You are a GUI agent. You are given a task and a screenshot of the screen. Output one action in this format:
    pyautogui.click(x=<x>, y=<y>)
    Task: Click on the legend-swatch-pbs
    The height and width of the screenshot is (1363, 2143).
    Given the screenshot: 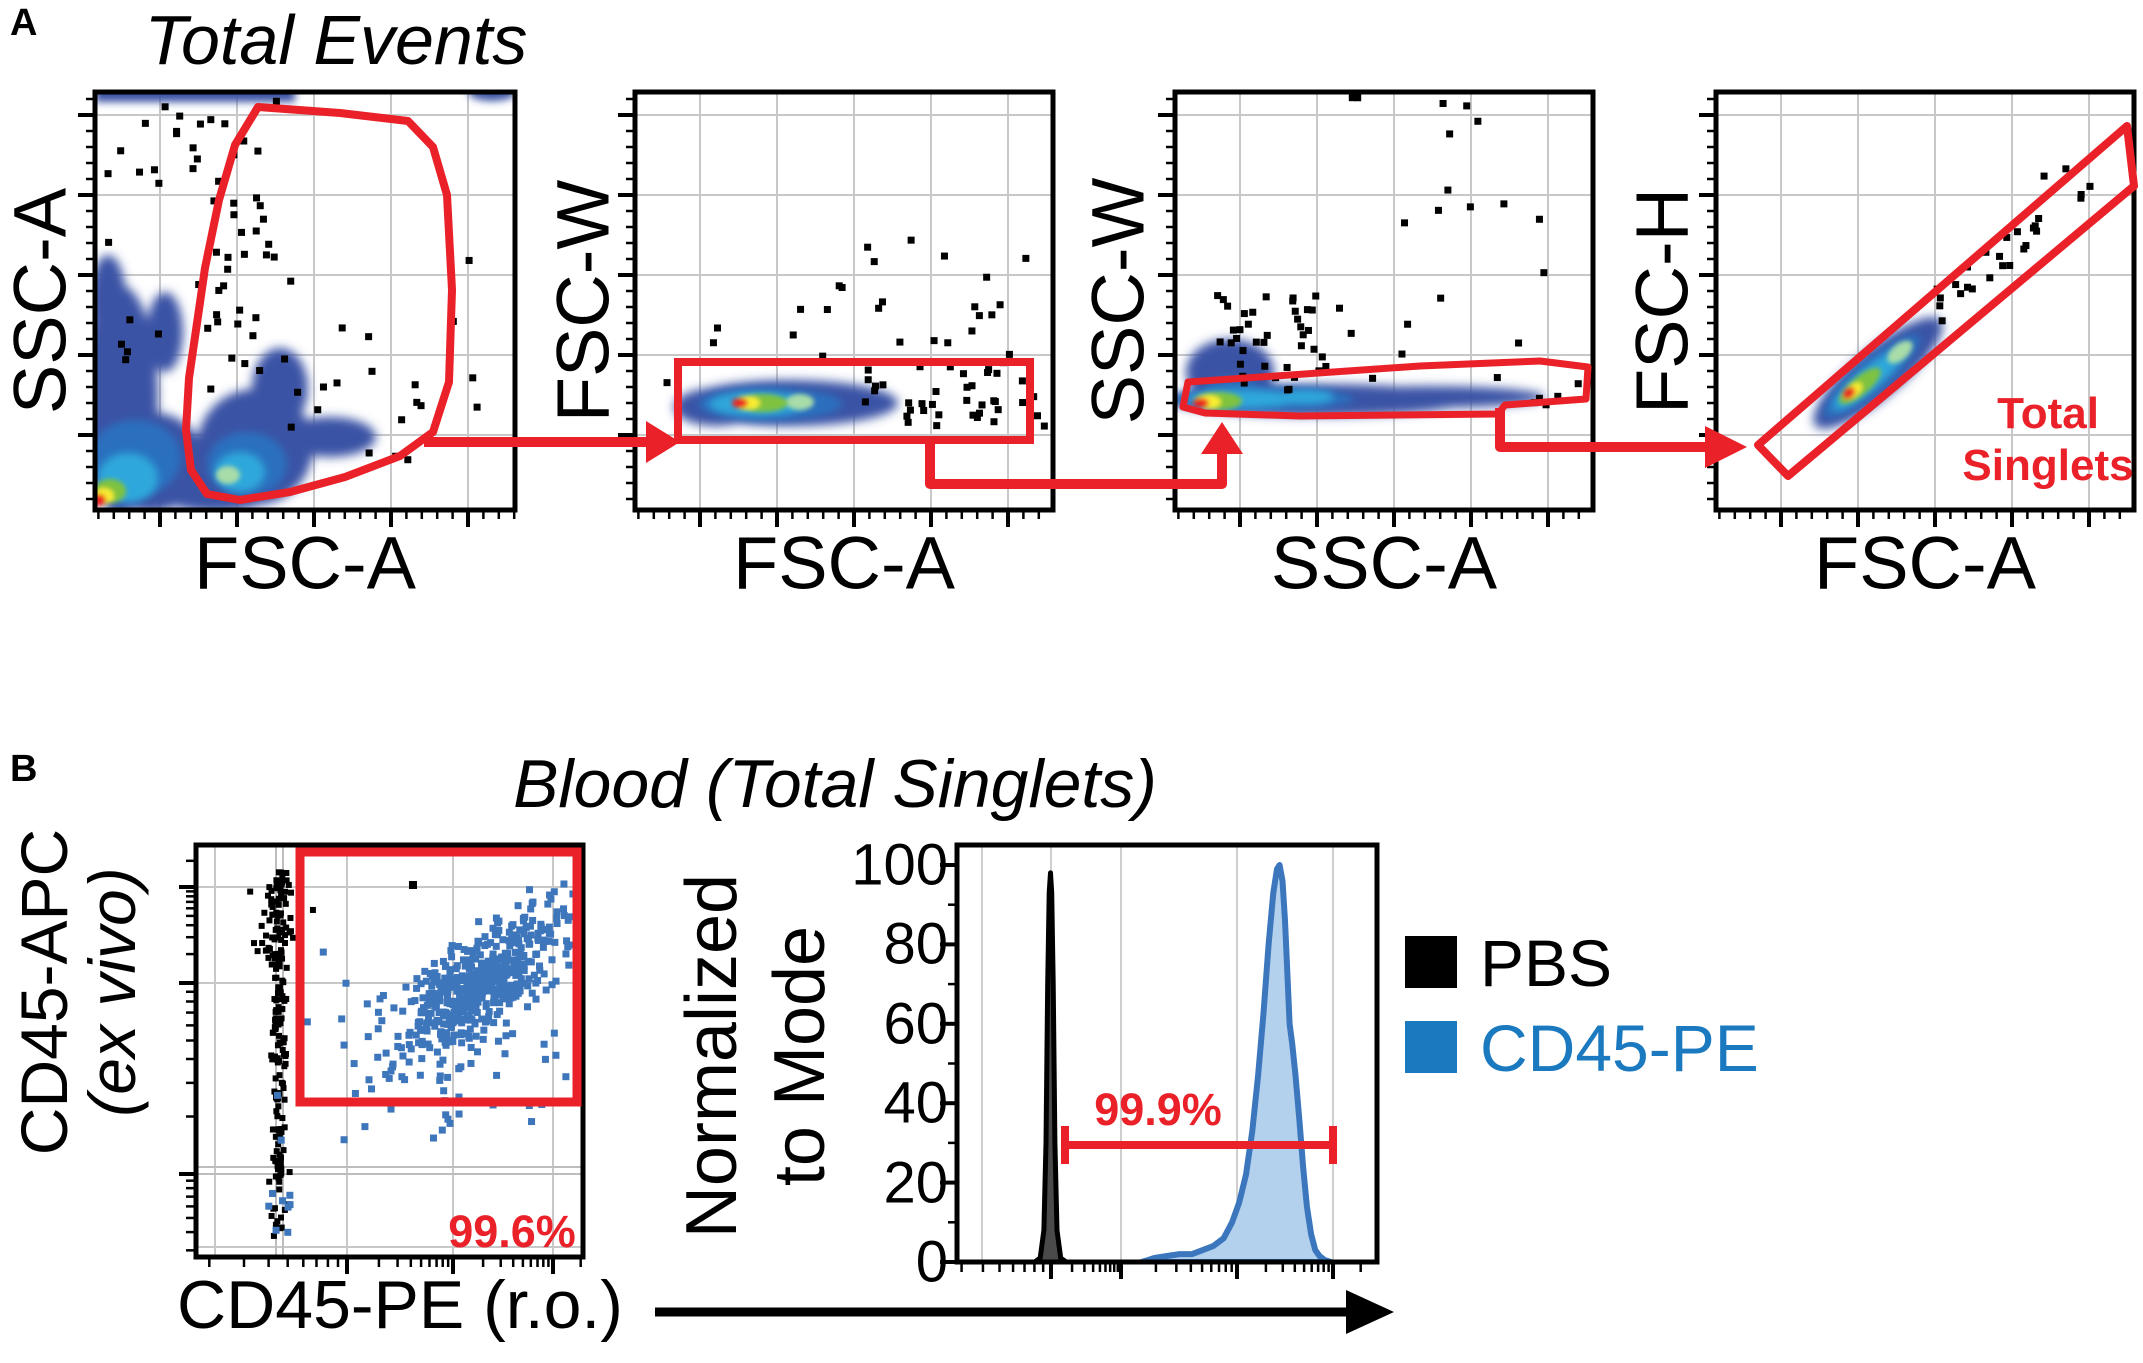 What is the action you would take?
    pyautogui.click(x=1431, y=962)
    